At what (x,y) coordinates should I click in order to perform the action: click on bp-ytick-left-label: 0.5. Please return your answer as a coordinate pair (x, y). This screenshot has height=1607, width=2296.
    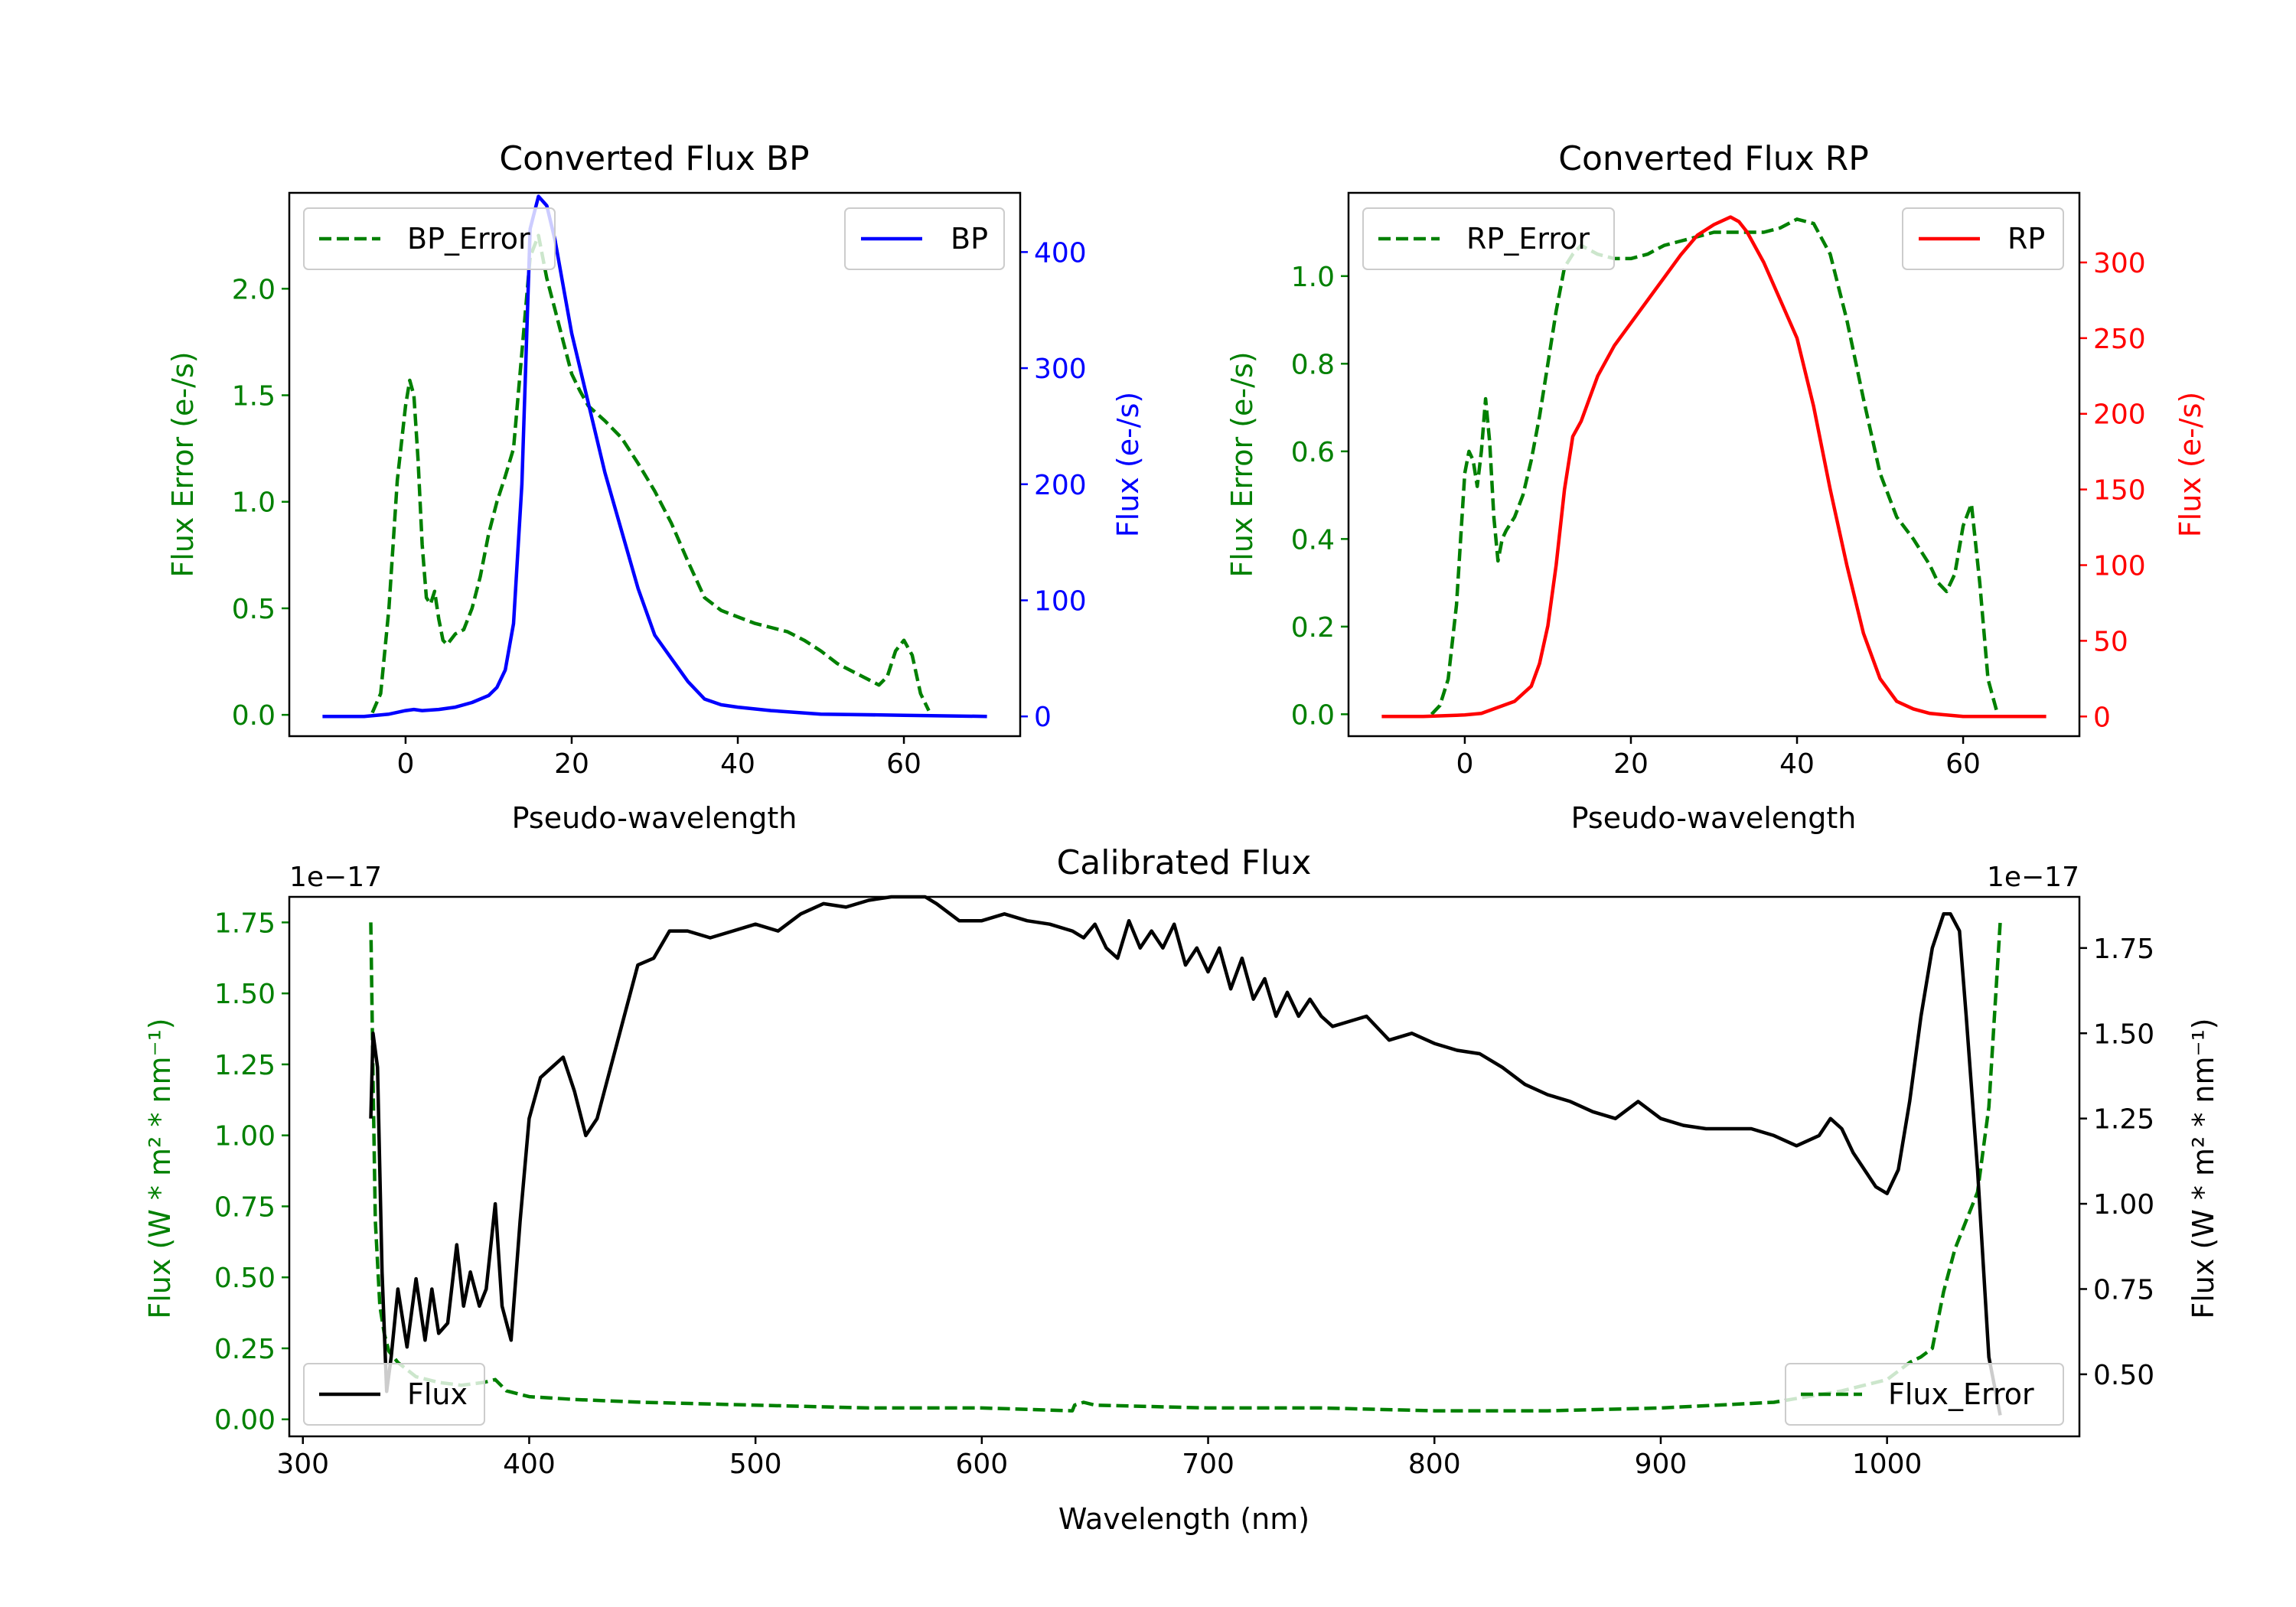
    Looking at the image, I should click on (254, 609).